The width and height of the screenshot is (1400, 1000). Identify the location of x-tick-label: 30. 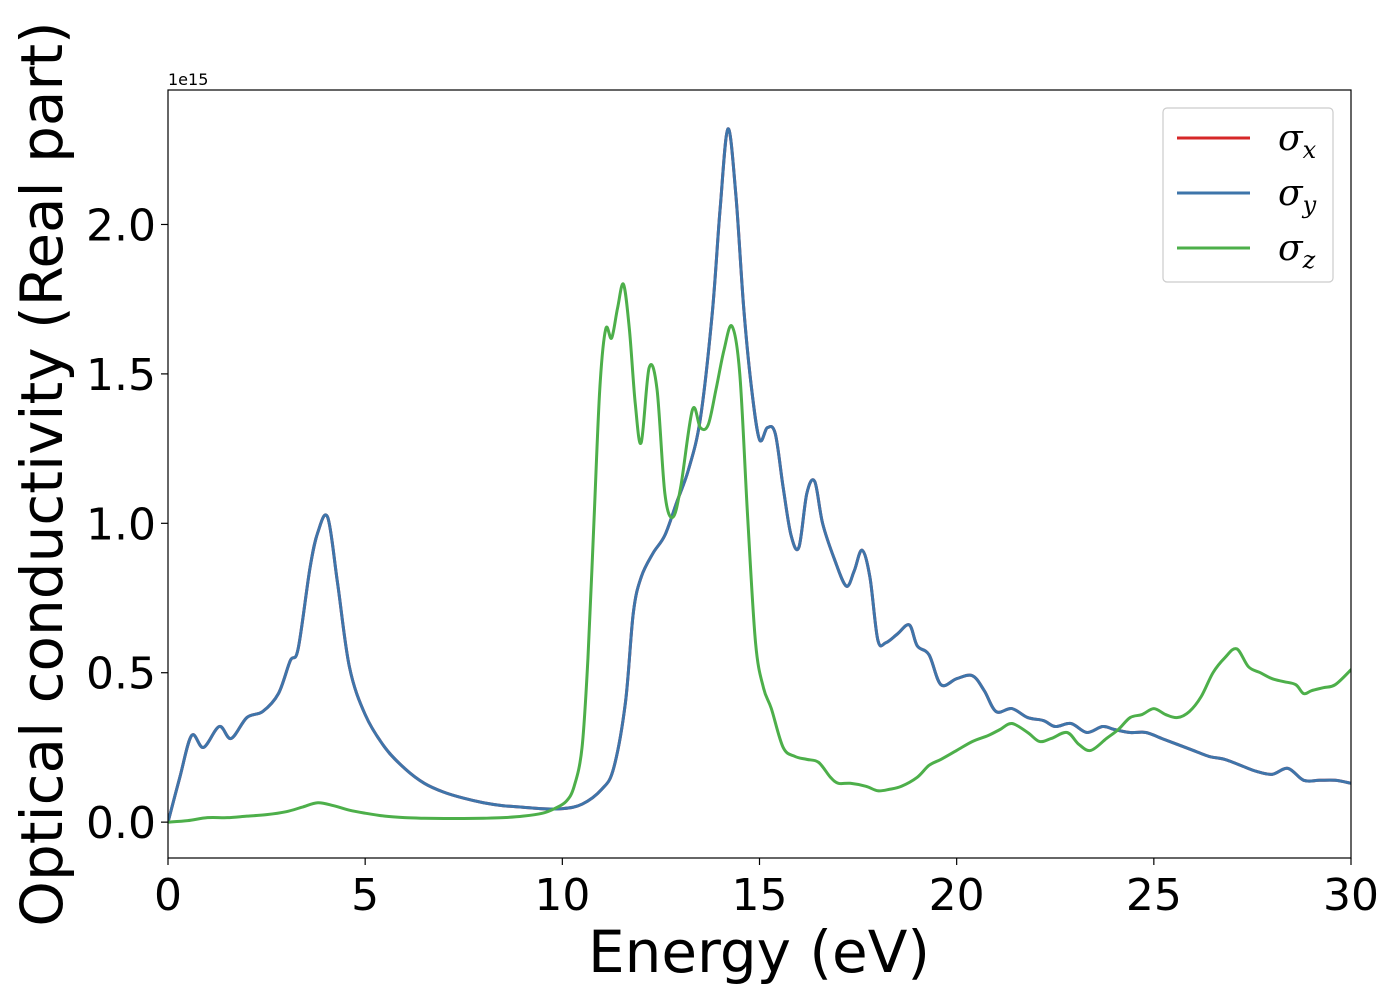
(1351, 895).